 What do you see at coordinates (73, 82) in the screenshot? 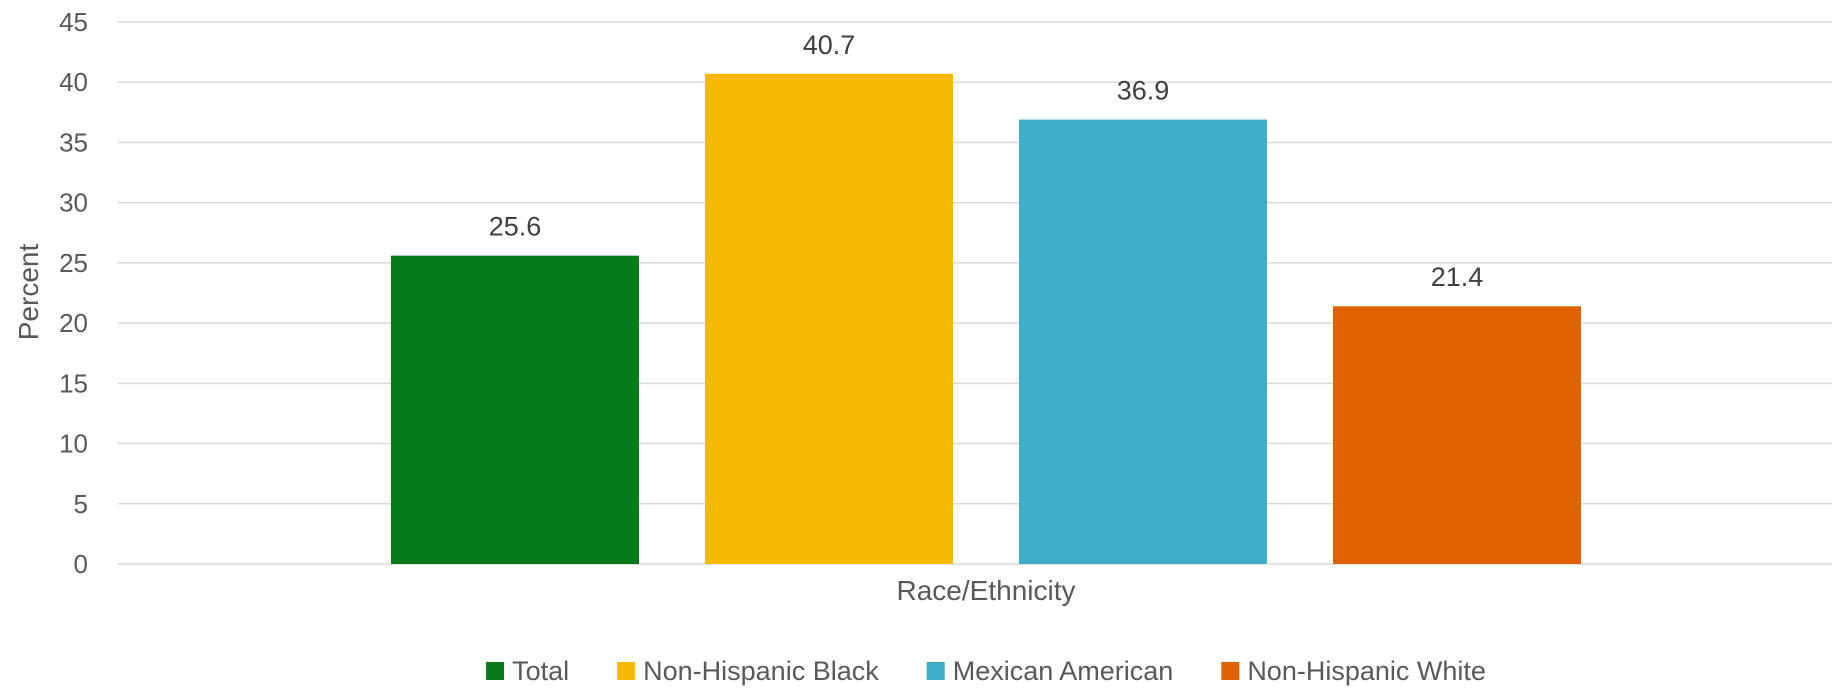
I see `y-tick-label: 40` at bounding box center [73, 82].